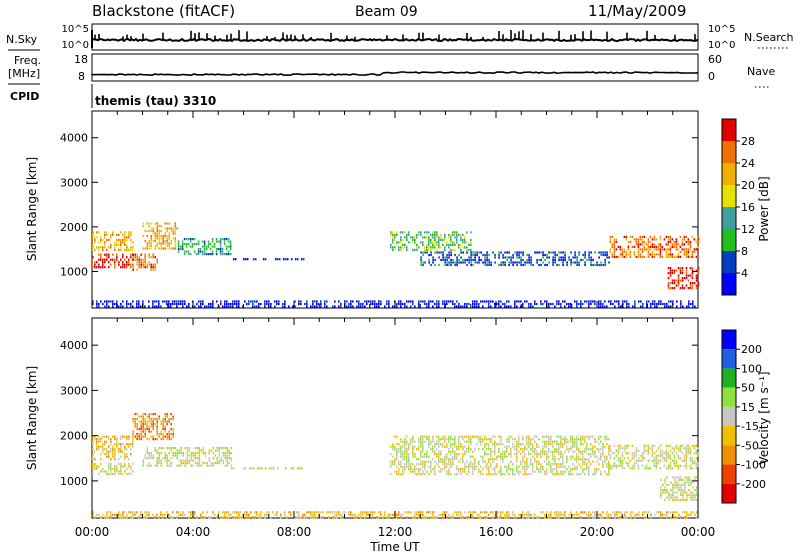 The width and height of the screenshot is (800, 558). What do you see at coordinates (744, 251) in the screenshot?
I see `colorbar-tick-label: 8` at bounding box center [744, 251].